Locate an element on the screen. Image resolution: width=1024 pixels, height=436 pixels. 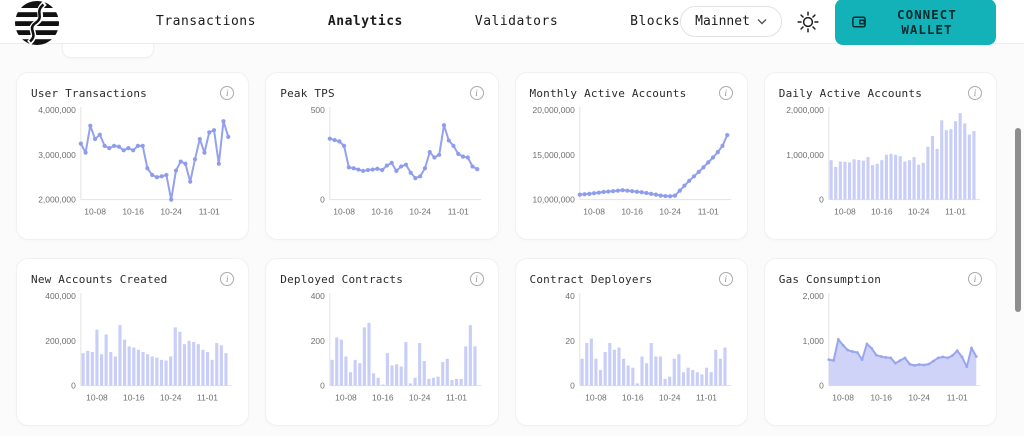
chart-title: Daily Active Accounts is located at coordinates (850, 93).